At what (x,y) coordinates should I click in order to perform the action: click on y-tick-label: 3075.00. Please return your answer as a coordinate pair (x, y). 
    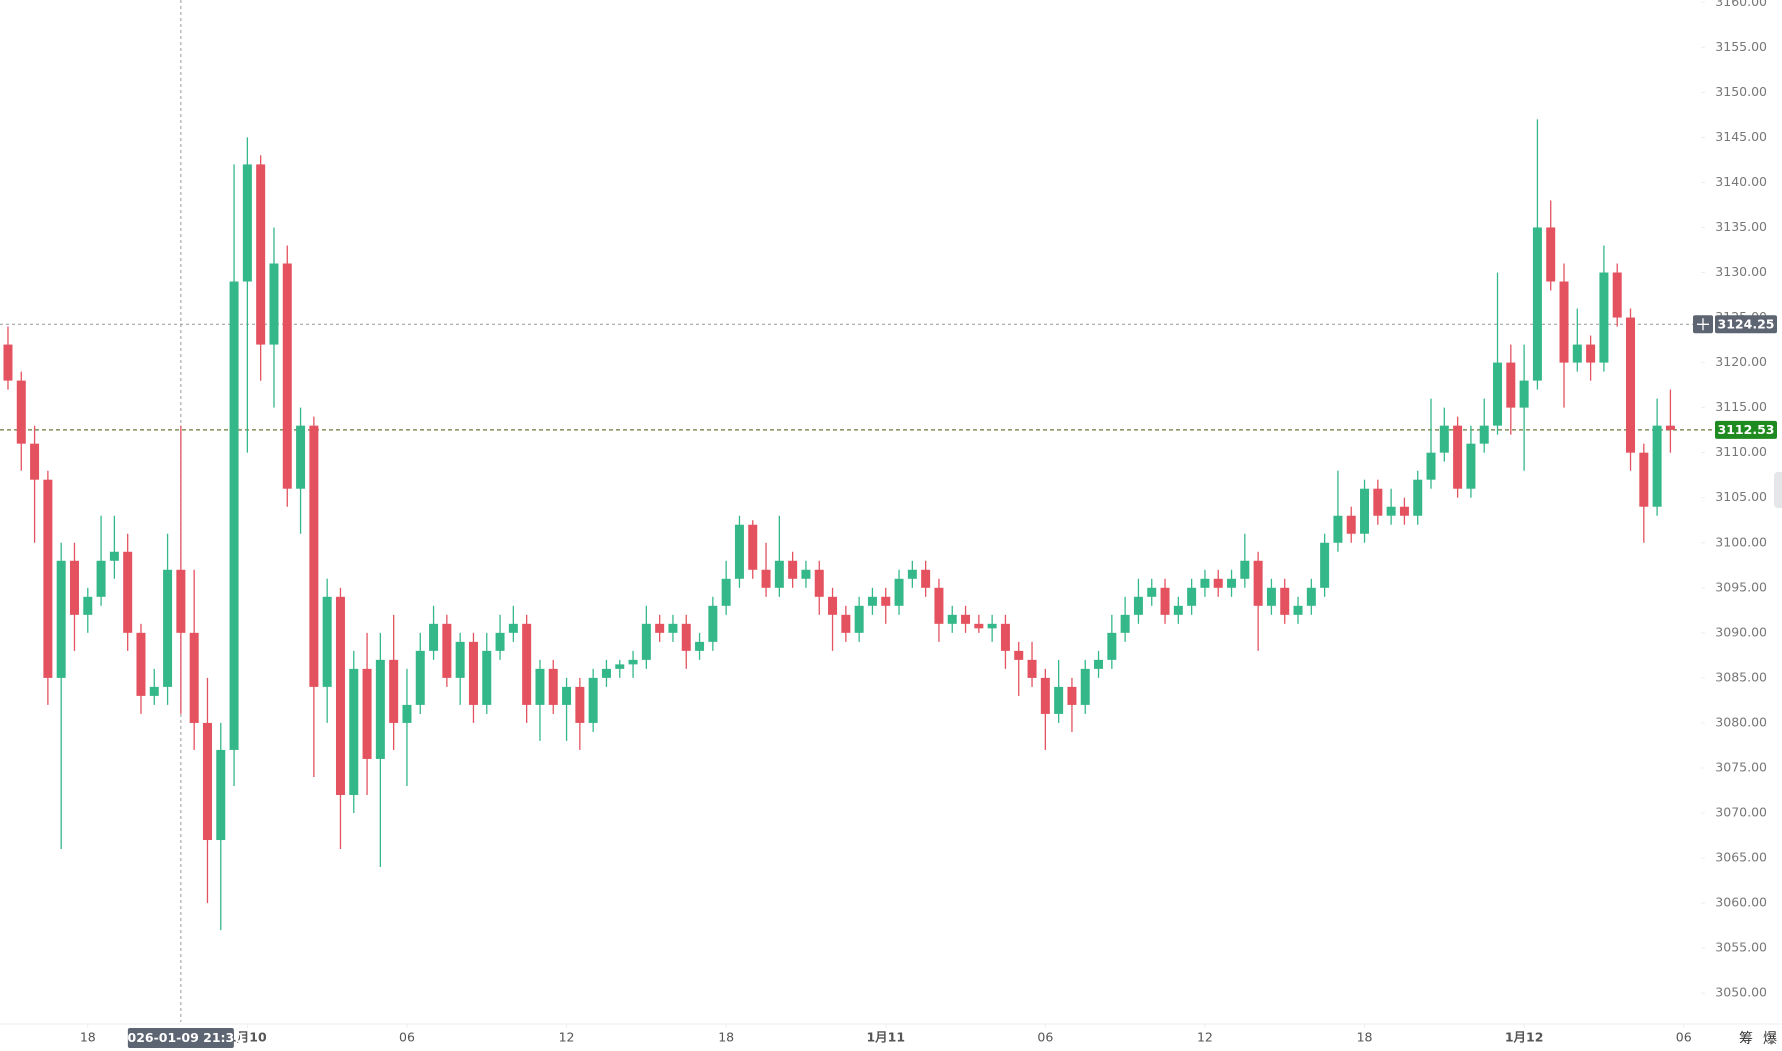
    Looking at the image, I should click on (1741, 766).